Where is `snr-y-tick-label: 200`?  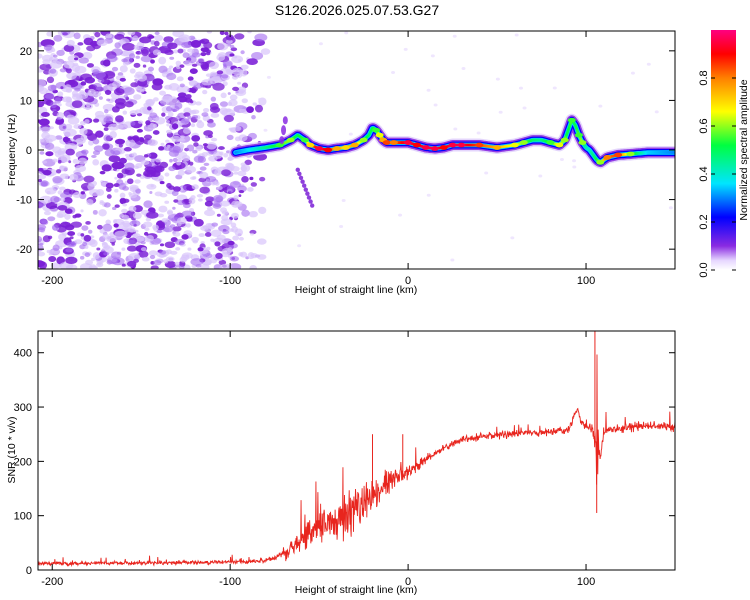 snr-y-tick-label: 200 is located at coordinates (23, 462).